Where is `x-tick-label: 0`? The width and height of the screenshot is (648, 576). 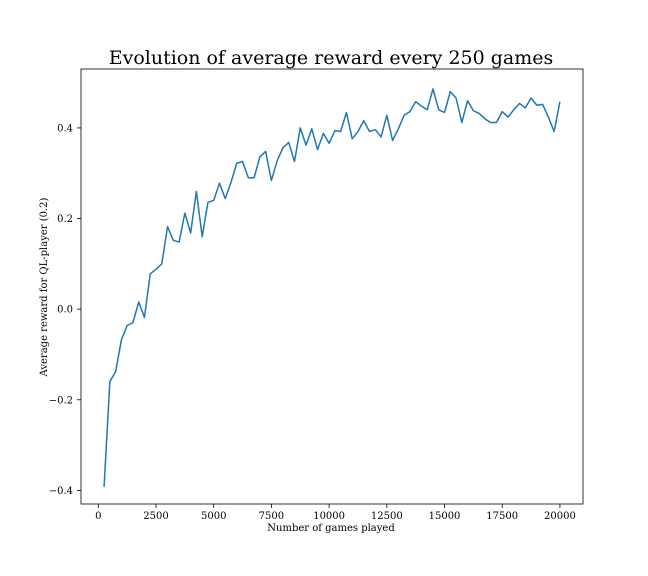
x-tick-label: 0 is located at coordinates (98, 516).